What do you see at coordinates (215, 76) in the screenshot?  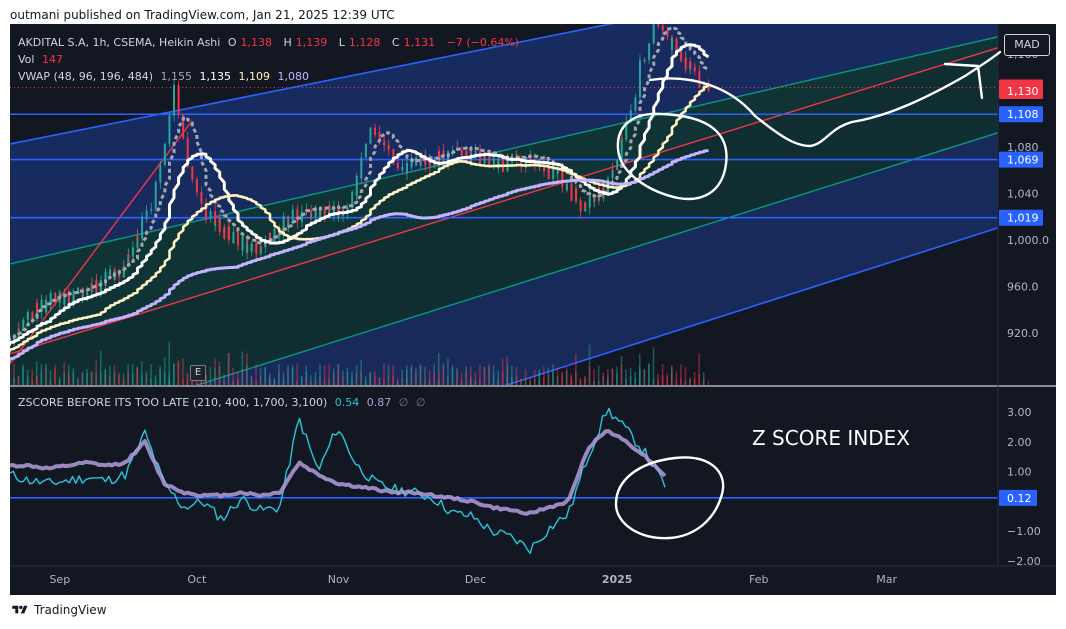 I see `vwap-value-2: 1,135` at bounding box center [215, 76].